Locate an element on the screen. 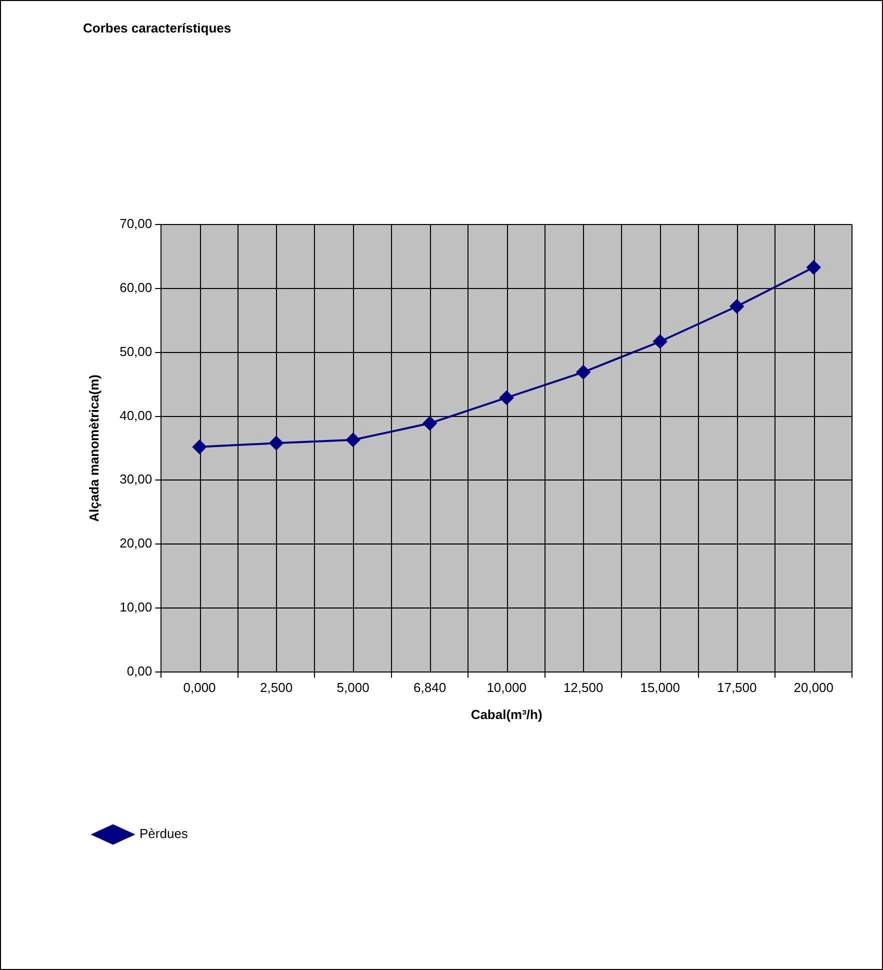 The image size is (883, 970). y-tick-label: 20,00 is located at coordinates (136, 543).